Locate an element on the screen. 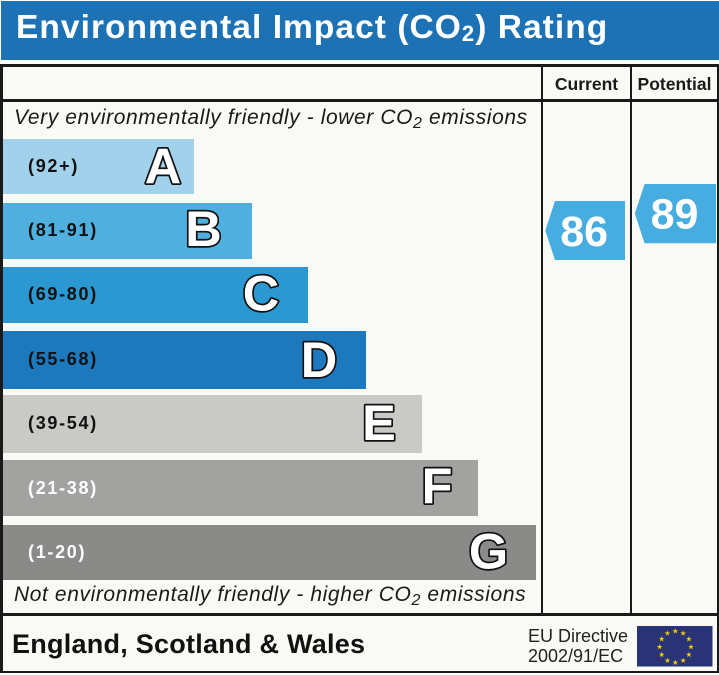 This screenshot has height=675, width=719. svg-text: A is located at coordinates (163, 166).